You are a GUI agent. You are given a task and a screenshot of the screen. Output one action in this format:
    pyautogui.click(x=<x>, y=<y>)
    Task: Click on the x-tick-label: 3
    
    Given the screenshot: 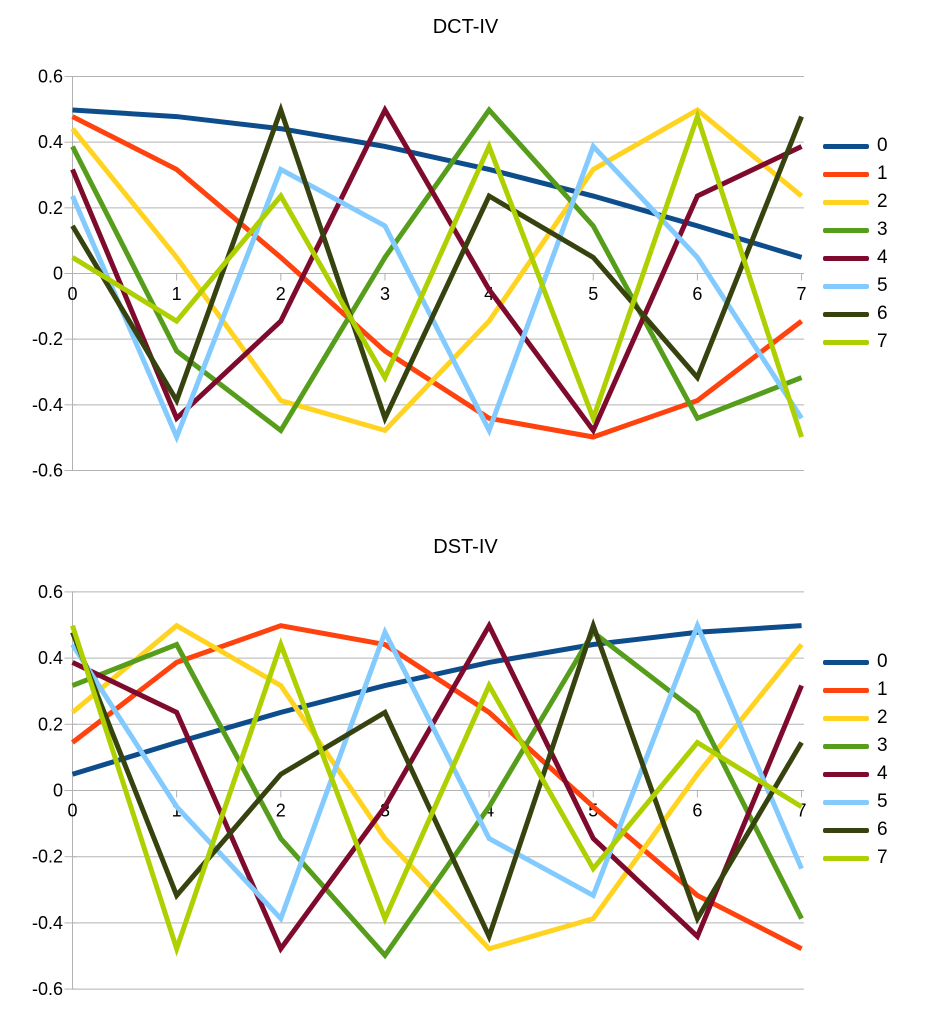 What is the action you would take?
    pyautogui.click(x=385, y=294)
    